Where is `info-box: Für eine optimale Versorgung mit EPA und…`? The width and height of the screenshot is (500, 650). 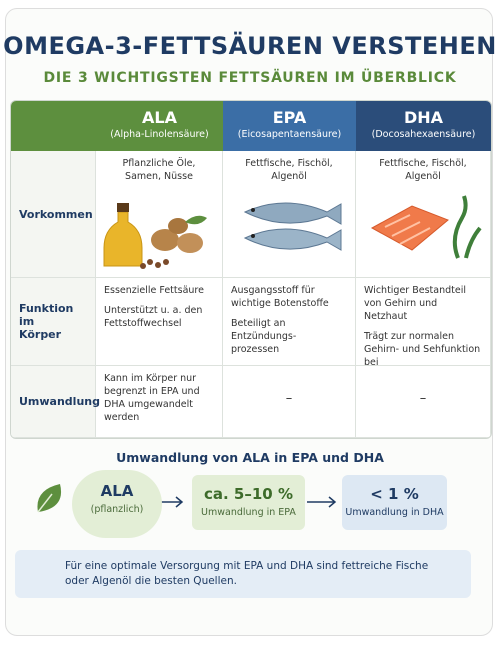
info-box: Für eine optimale Versorgung mit EPA und… is located at coordinates (243, 574).